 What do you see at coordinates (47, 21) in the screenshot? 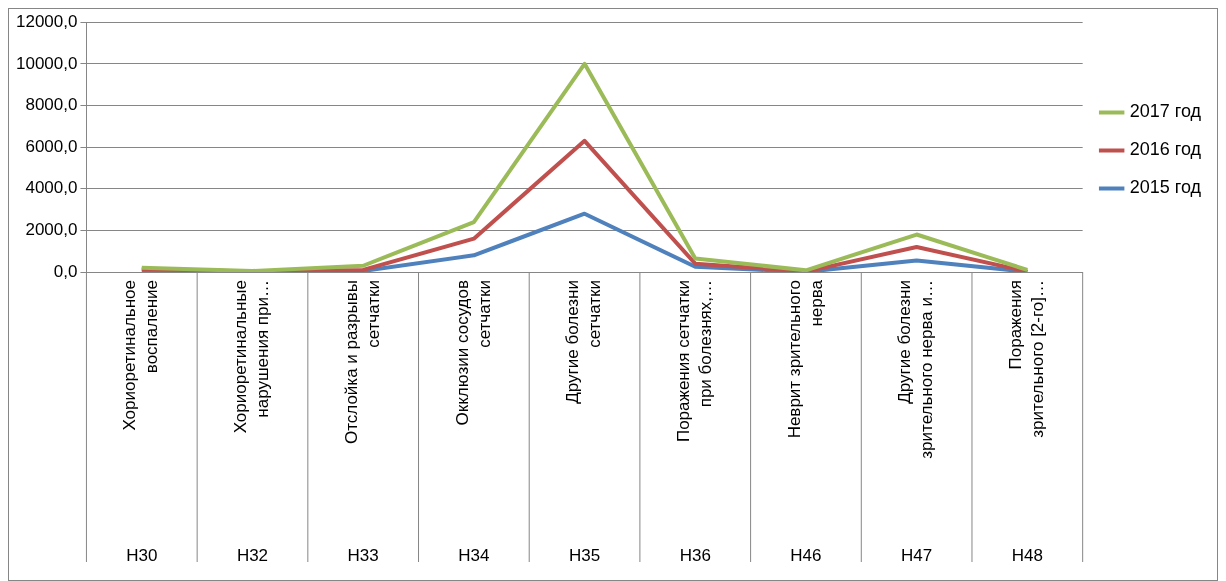
I see `y-tick-label: 12000,0` at bounding box center [47, 21].